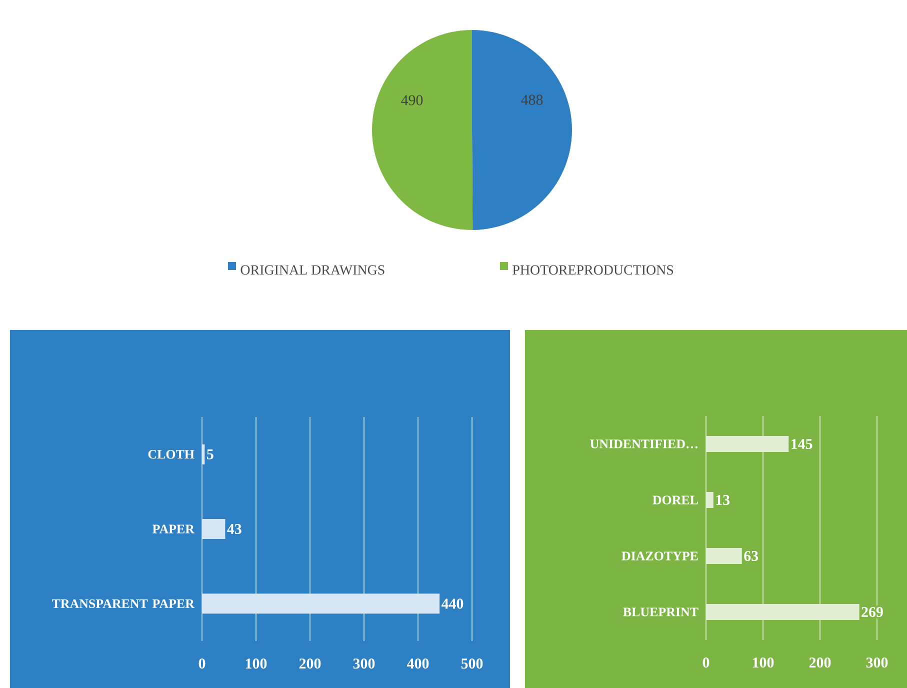 The height and width of the screenshot is (688, 907). Describe the element at coordinates (171, 454) in the screenshot. I see `y-tick-label: CLOTH` at that location.